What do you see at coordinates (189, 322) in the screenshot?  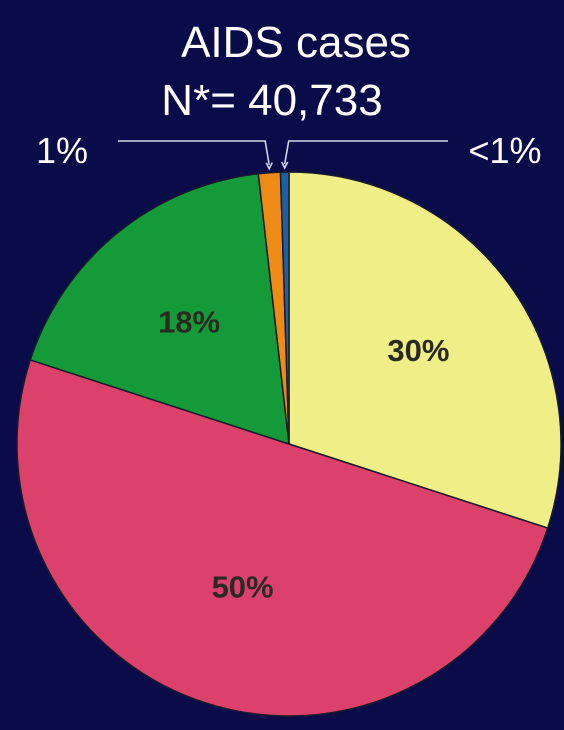 I see `label-18-percent: 18%` at bounding box center [189, 322].